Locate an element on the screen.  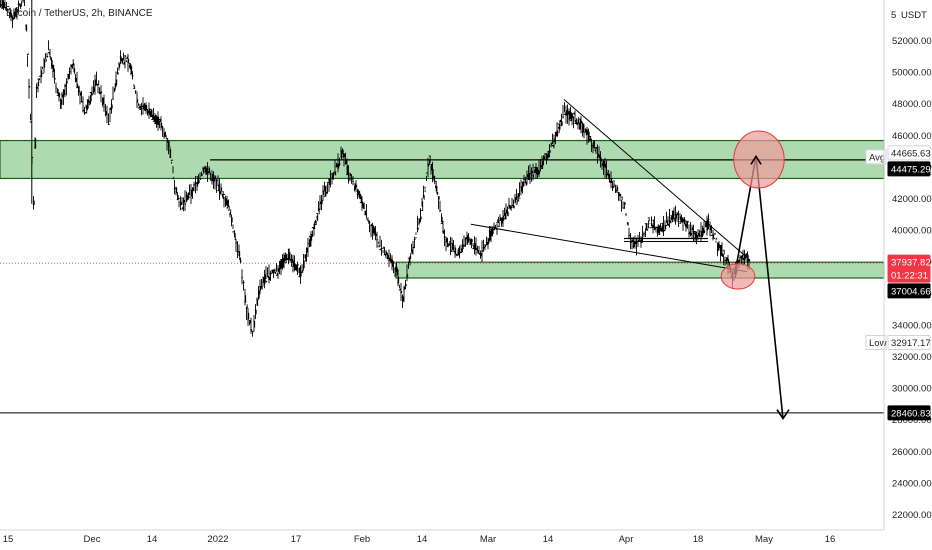
countdown-tag: 01:22:31 is located at coordinates (909, 276).